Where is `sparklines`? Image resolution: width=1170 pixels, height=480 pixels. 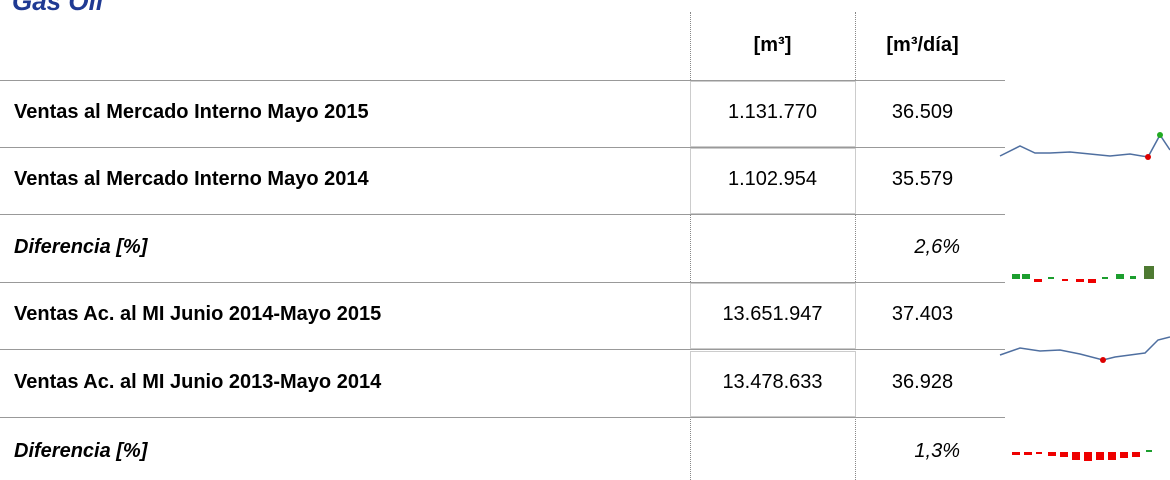 sparklines is located at coordinates (1084, 296).